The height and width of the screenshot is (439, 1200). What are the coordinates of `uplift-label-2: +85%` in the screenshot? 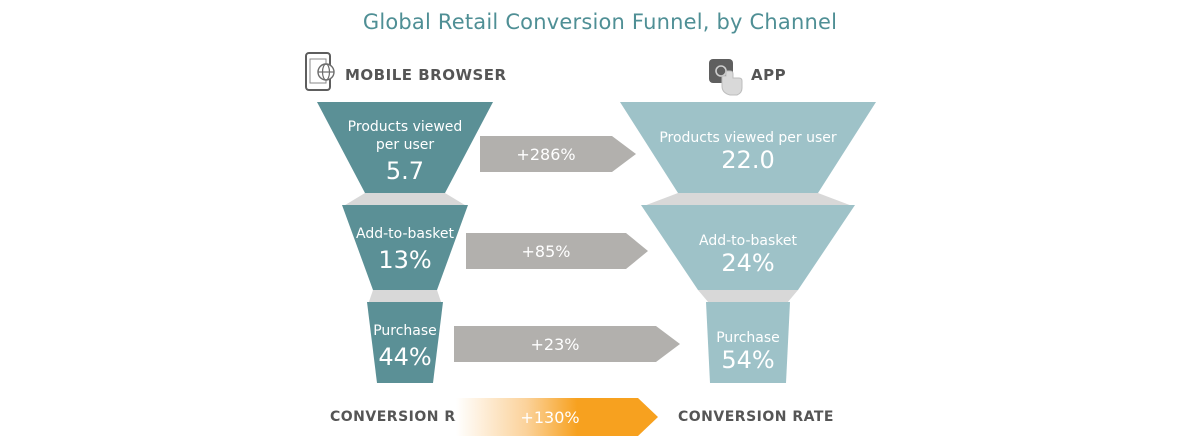 It's located at (546, 251).